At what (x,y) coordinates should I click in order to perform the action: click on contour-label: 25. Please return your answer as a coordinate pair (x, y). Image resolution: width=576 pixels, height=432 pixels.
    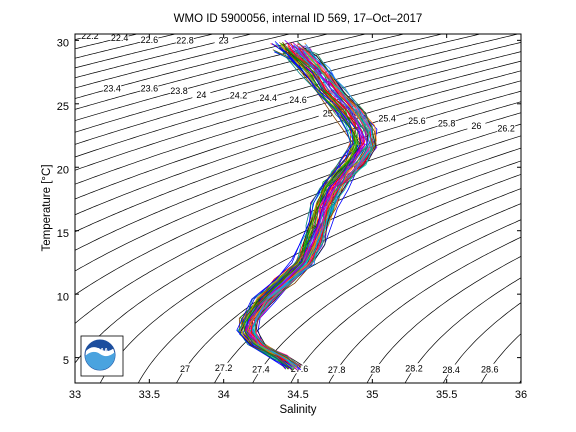
    Looking at the image, I should click on (328, 113).